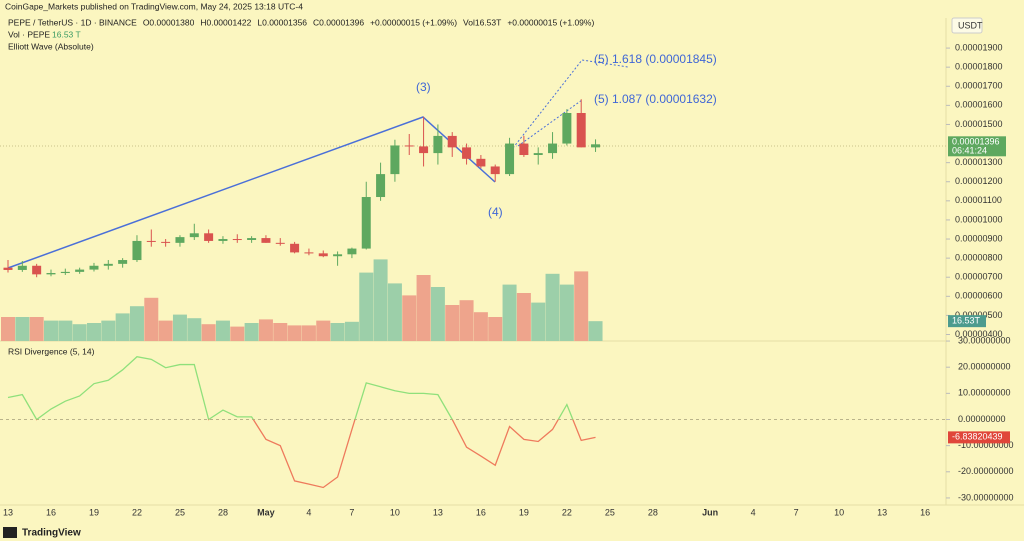  Describe the element at coordinates (976, 142) in the screenshot. I see `price-tag-label: 0.00001396` at that location.